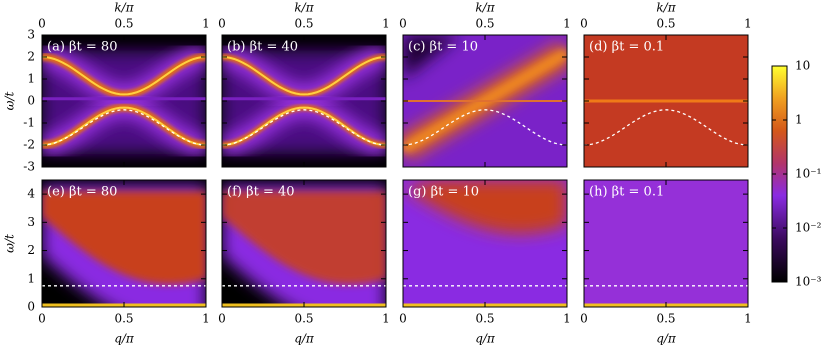 This screenshot has height=351, width=831. What do you see at coordinates (808, 228) in the screenshot?
I see `colorbar-tick-label: 10⁻²` at bounding box center [808, 228].